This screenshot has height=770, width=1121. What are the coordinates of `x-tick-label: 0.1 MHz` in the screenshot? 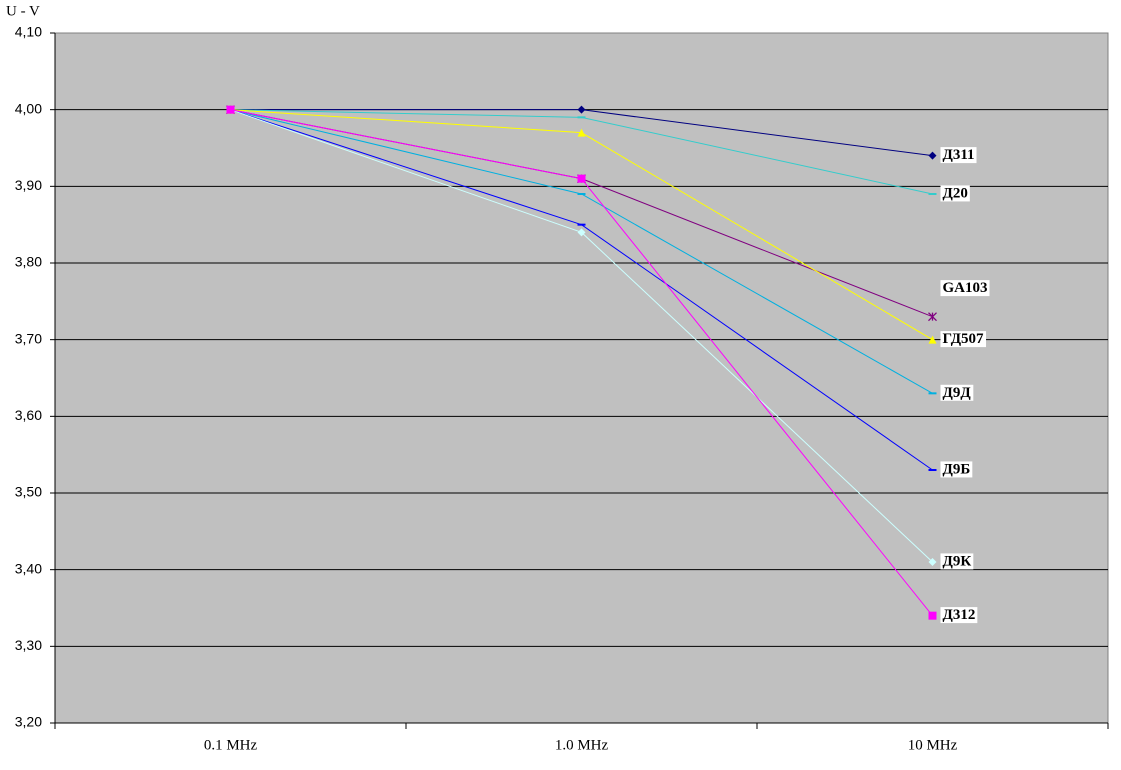 It's located at (231, 745).